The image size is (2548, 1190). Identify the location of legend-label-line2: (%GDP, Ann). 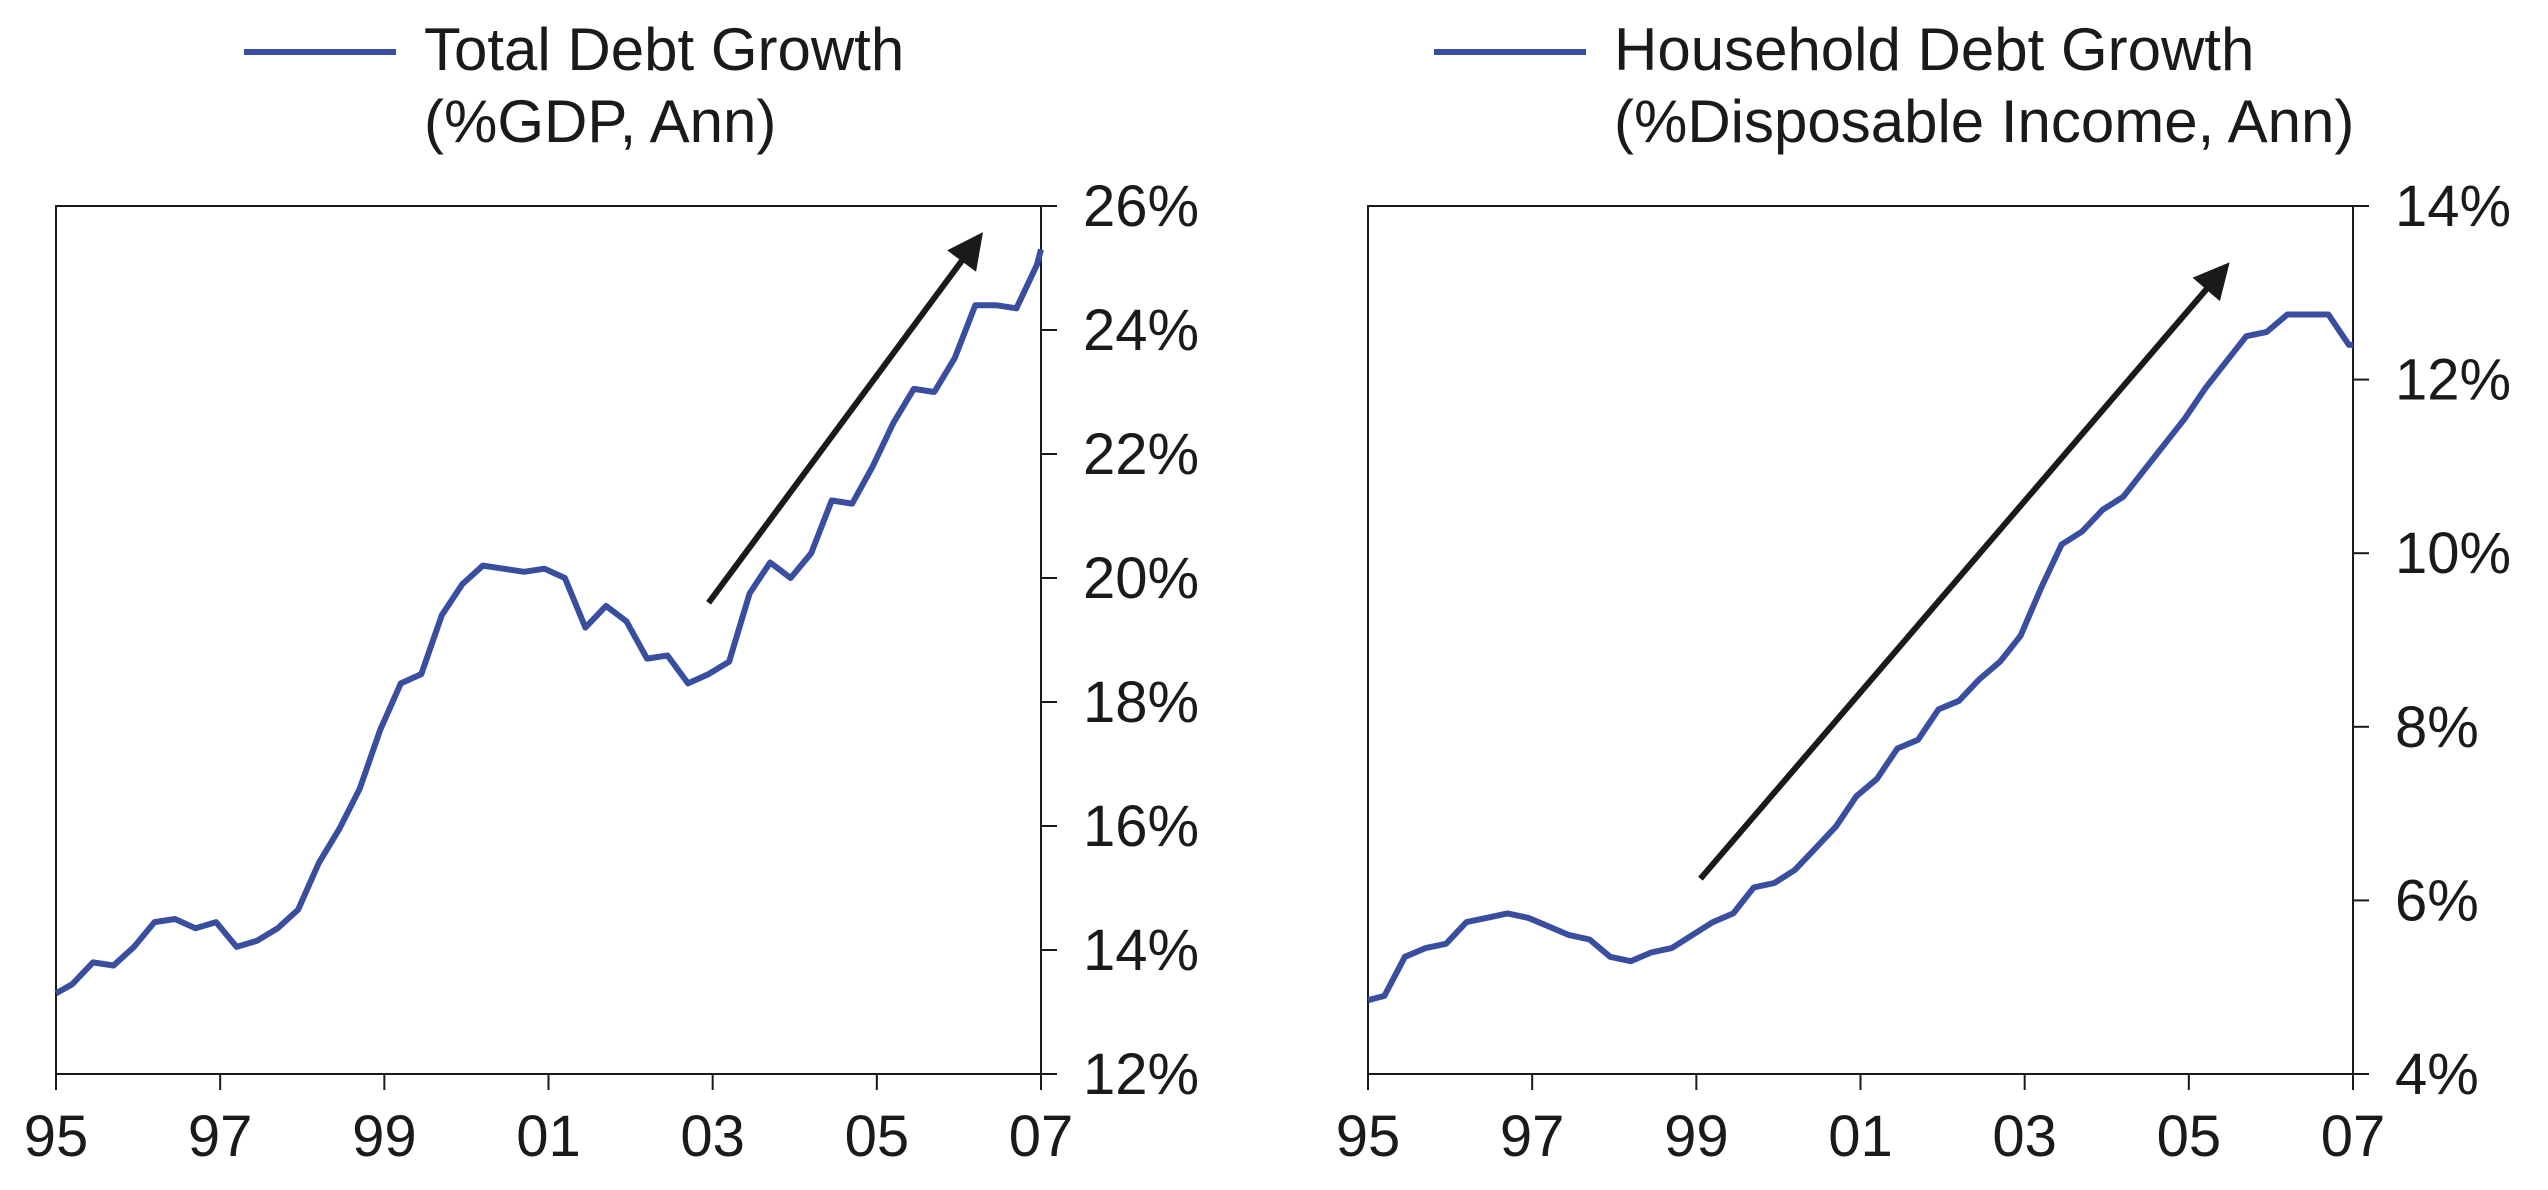
(600, 121).